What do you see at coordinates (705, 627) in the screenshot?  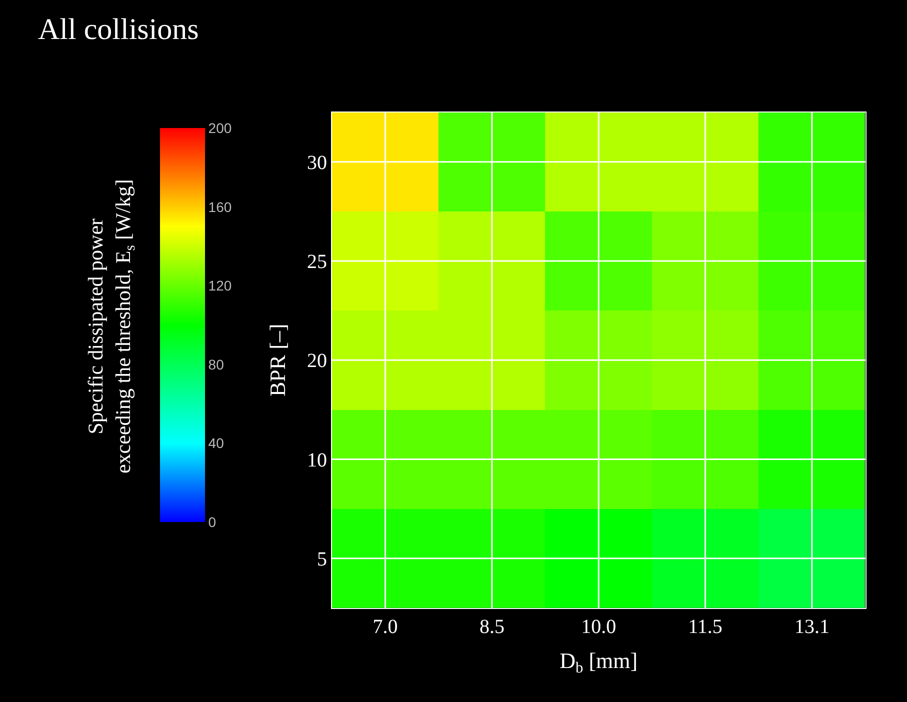 I see `x-tick-label: 11.5` at bounding box center [705, 627].